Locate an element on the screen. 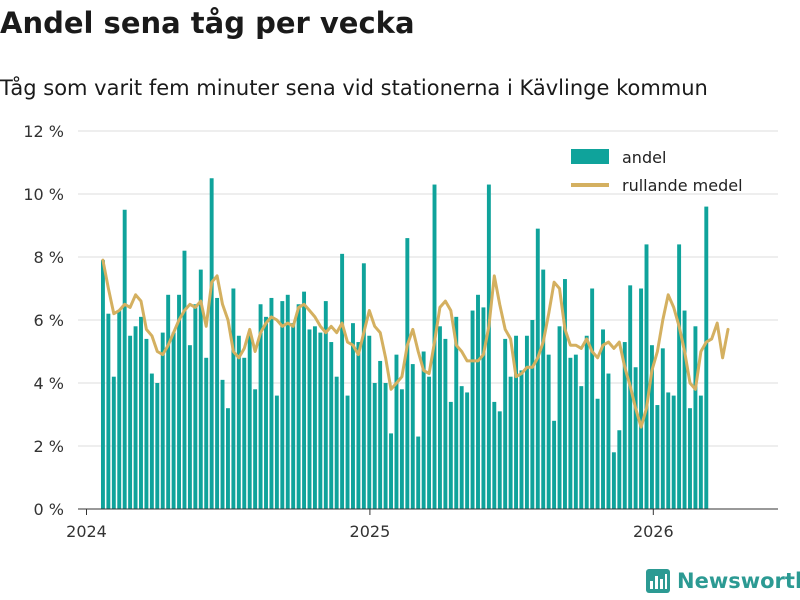 Image resolution: width=800 pixels, height=600 pixels. y-tick-label: 10 % is located at coordinates (43, 194).